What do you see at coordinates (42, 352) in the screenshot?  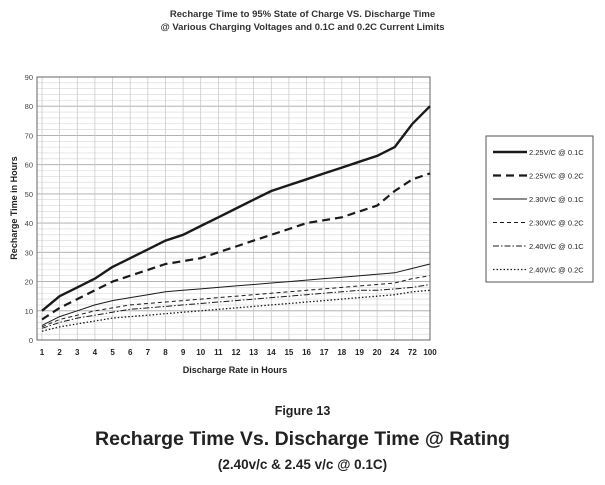 I see `x-tick-label: 1` at bounding box center [42, 352].